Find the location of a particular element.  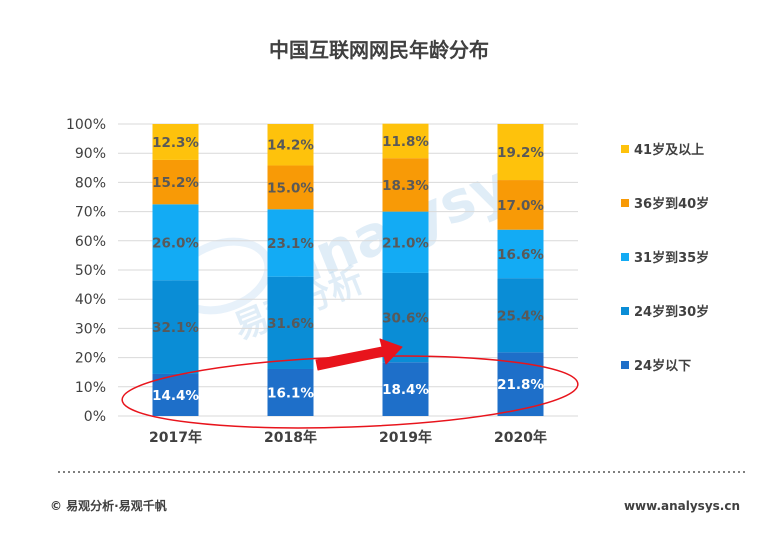

x-axis-ticks: 2017年 2018年 2019年 2020年 is located at coordinates (348, 437).